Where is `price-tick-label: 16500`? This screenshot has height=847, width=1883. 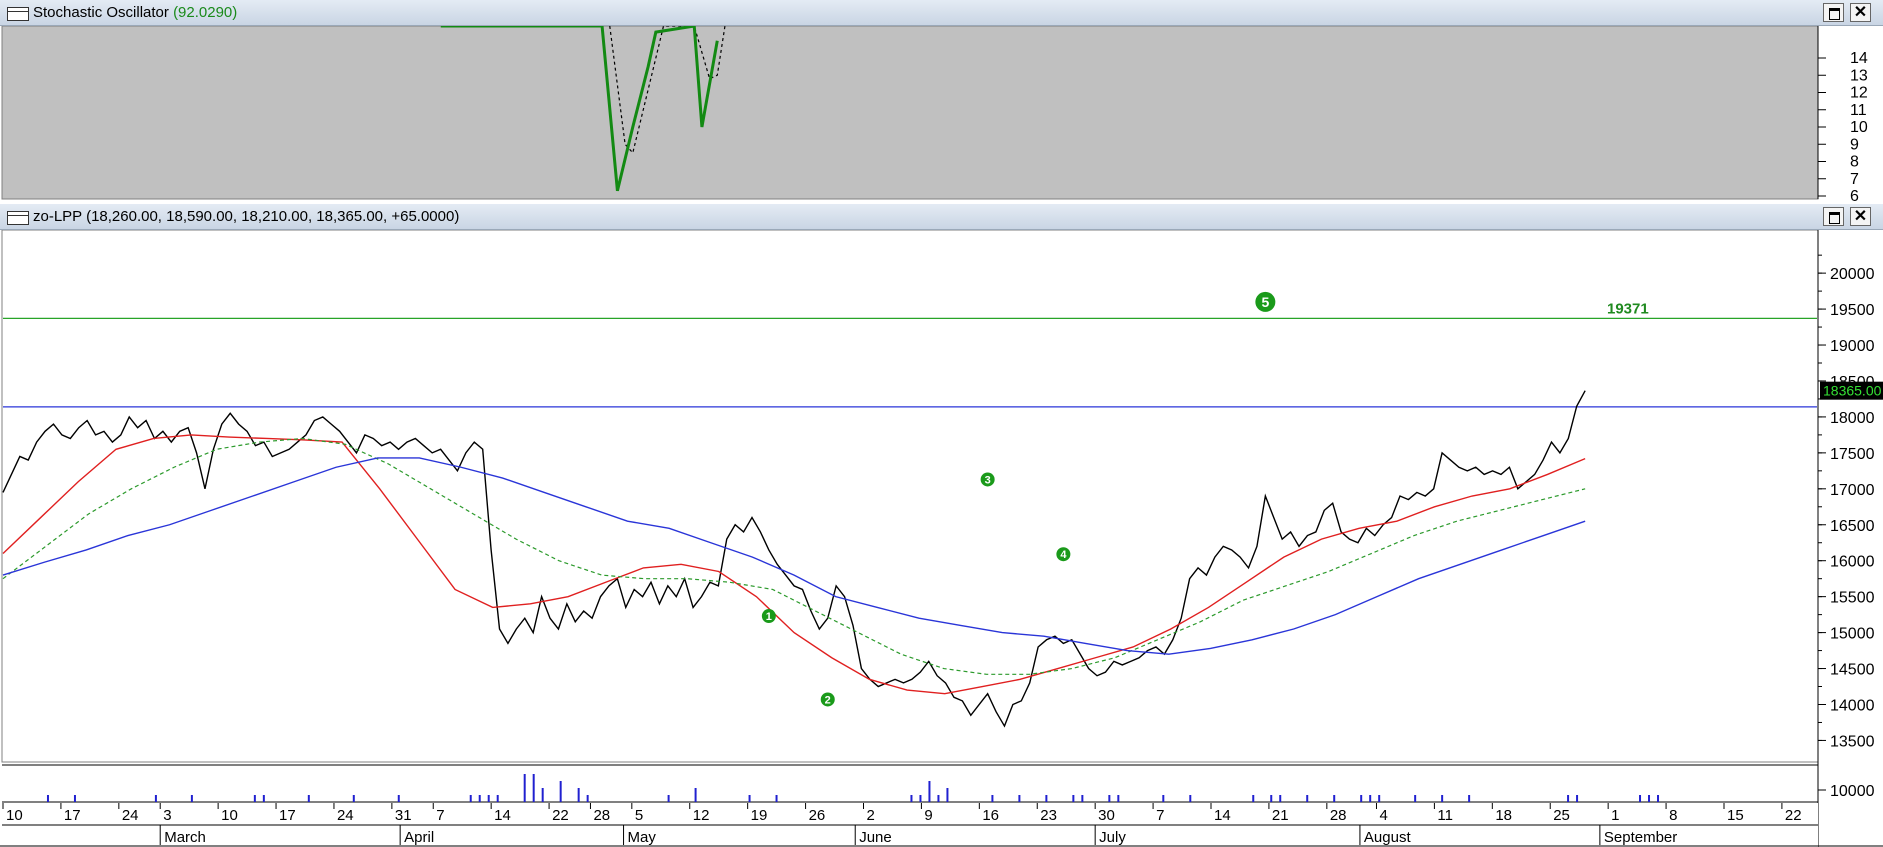 price-tick-label: 16500 is located at coordinates (1852, 526).